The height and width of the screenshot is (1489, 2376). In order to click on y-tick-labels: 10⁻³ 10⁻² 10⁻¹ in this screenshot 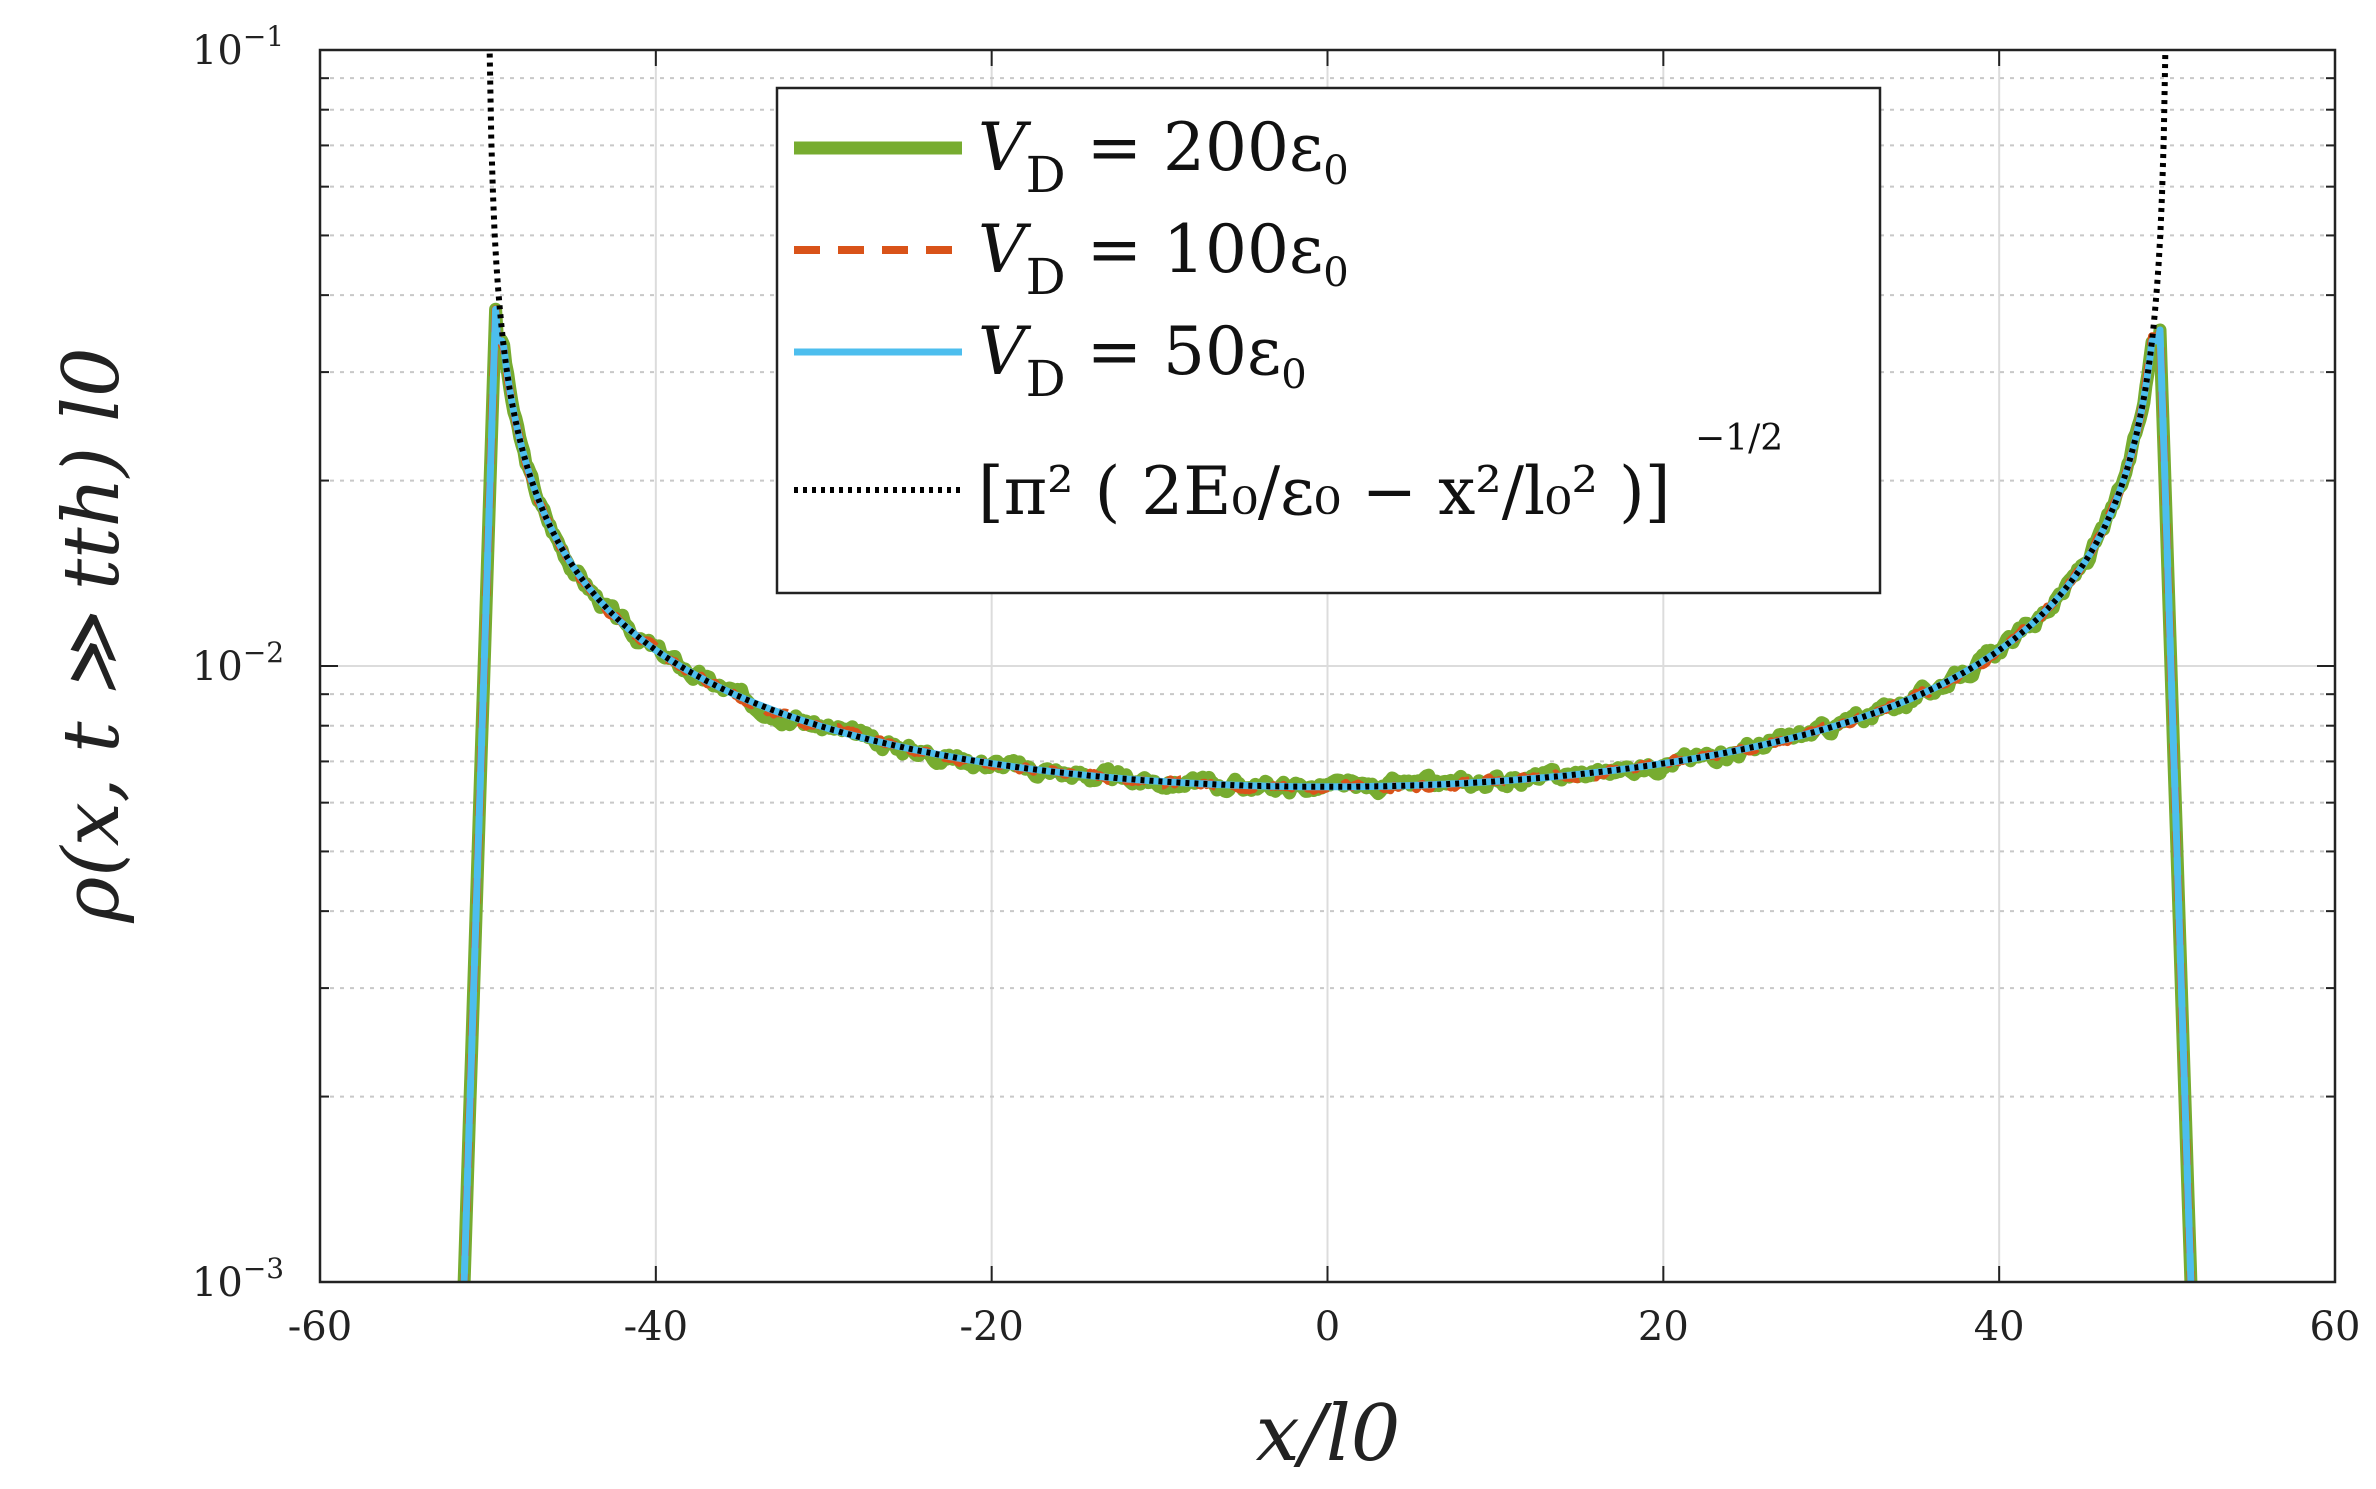, I will do `click(238, 663)`.